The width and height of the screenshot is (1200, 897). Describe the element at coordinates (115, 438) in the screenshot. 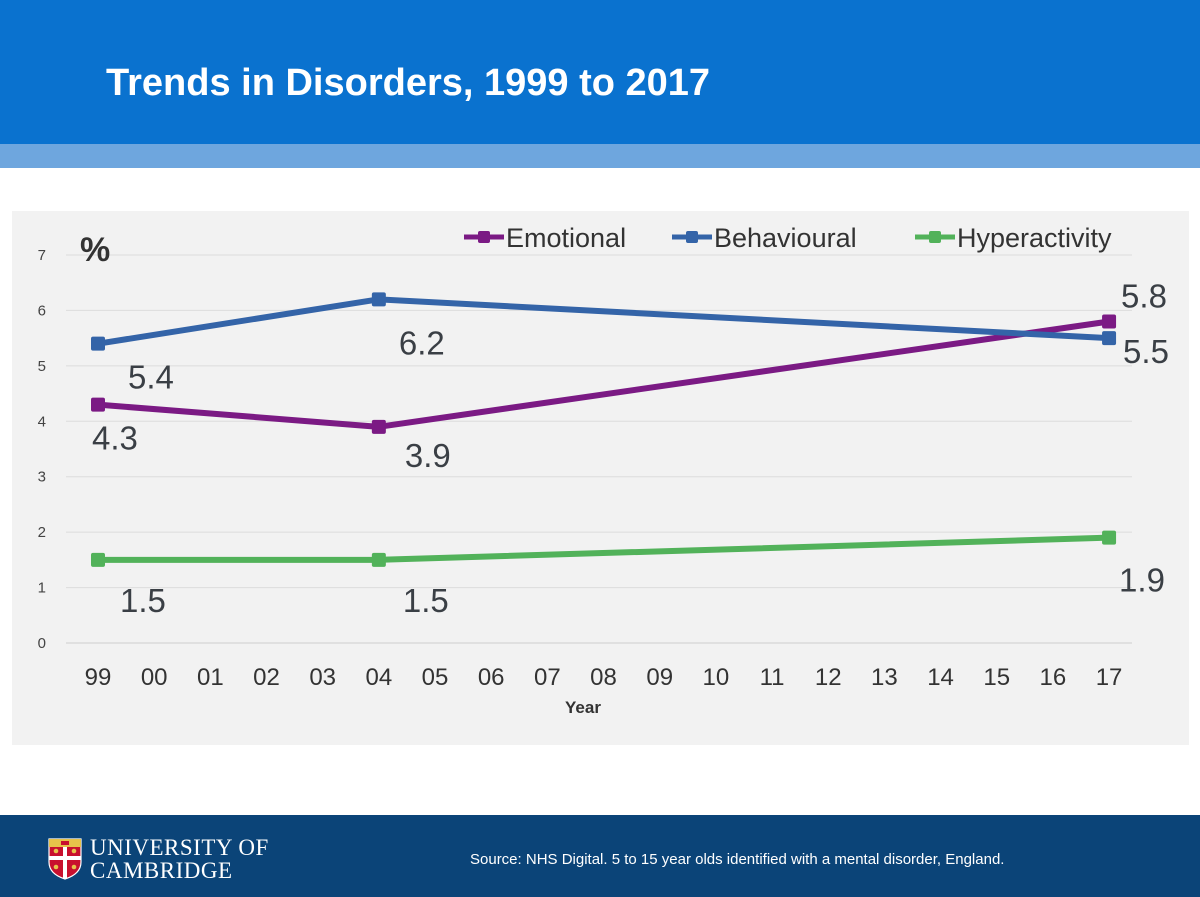

I see `data-label: 4.3` at that location.